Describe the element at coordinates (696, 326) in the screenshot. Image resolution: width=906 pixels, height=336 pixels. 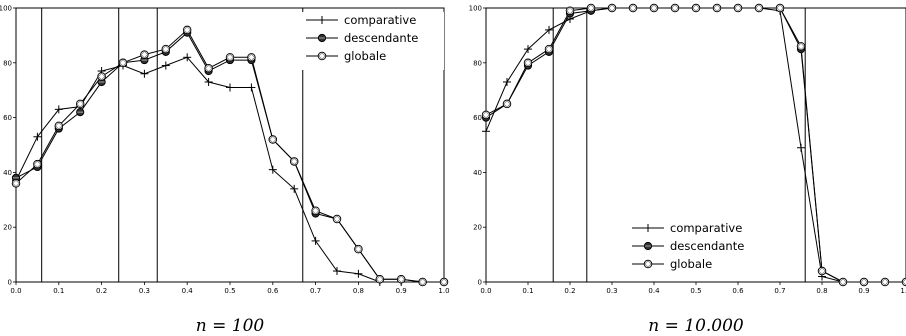
I see `chart-caption: n = 10.000` at that location.